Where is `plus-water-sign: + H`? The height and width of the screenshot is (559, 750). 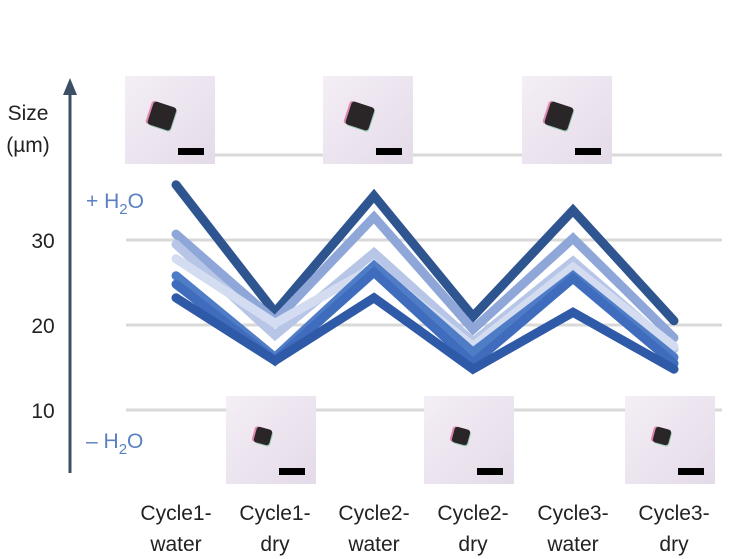
plus-water-sign: + H is located at coordinates (102, 201).